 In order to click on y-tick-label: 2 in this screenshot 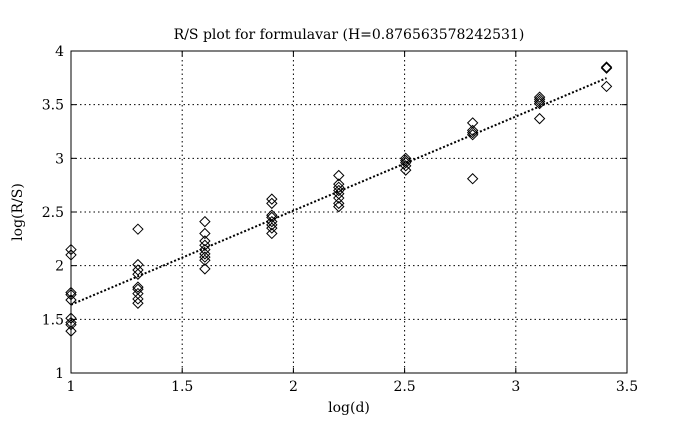, I will do `click(59, 267)`.